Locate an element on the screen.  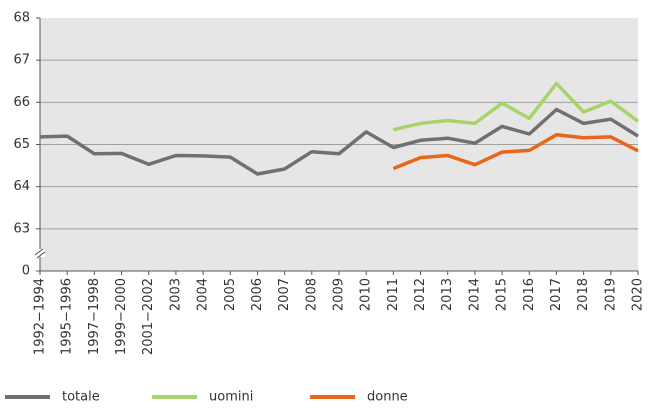
legend-label: totale is located at coordinates (81, 397).